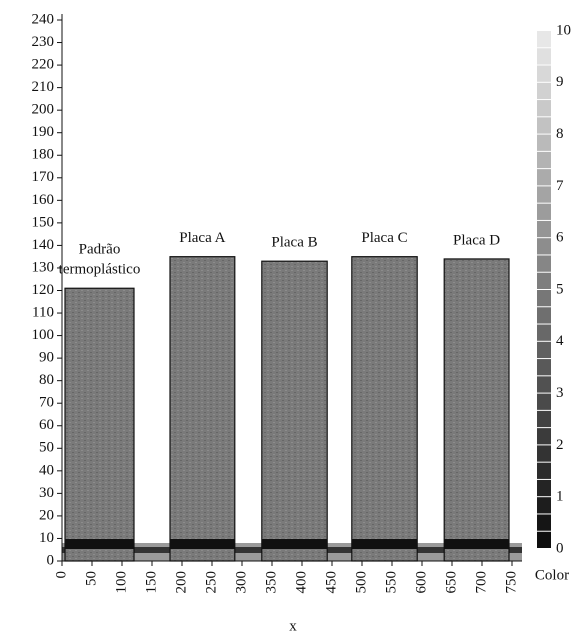 The width and height of the screenshot is (576, 639). What do you see at coordinates (202, 238) in the screenshot?
I see `block-label: Placa A` at bounding box center [202, 238].